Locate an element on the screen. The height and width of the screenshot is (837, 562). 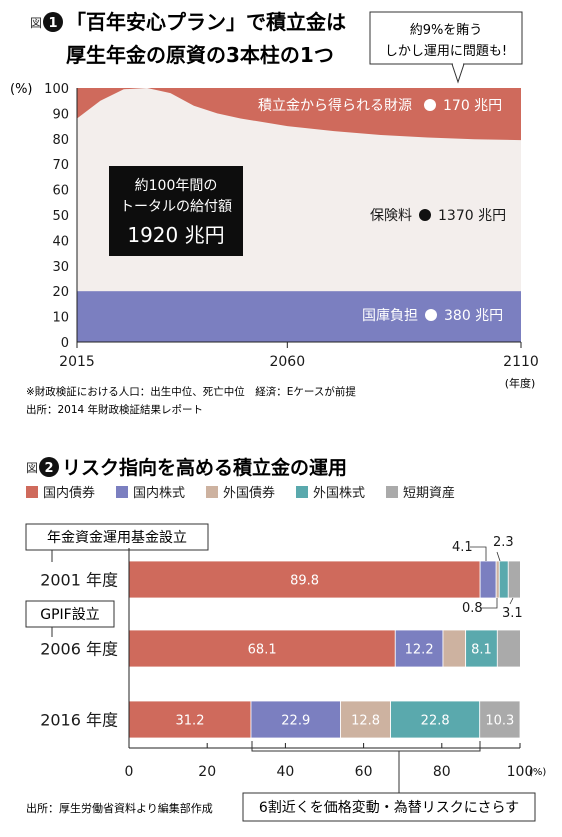
fig1-area-reserve is located at coordinates (299, 114).